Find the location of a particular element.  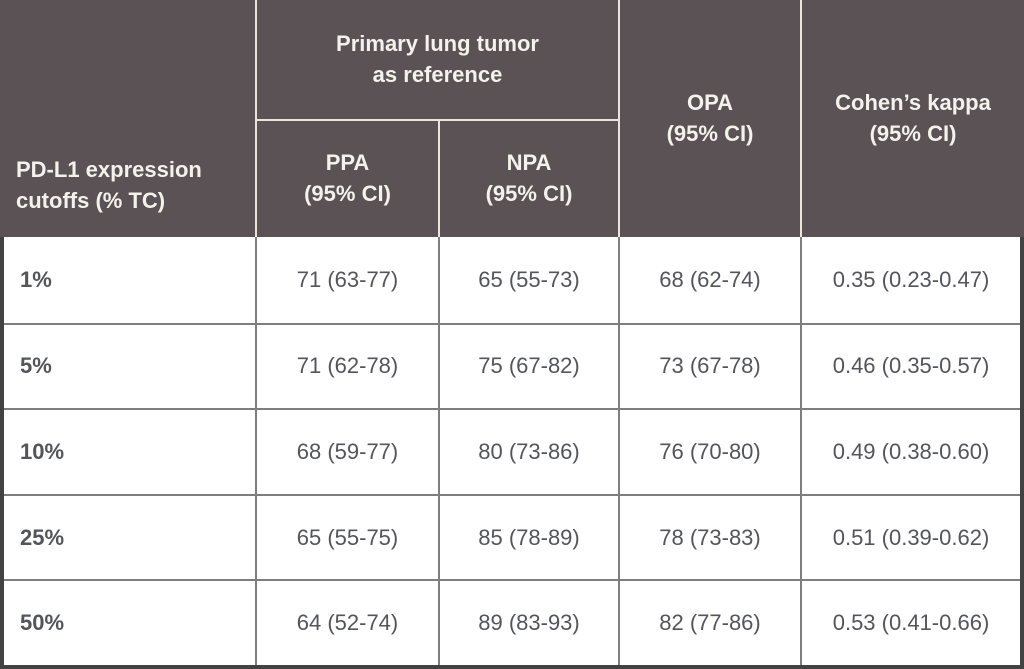

kappa-cell: 0.35 (0.23-0.47) is located at coordinates (911, 280).